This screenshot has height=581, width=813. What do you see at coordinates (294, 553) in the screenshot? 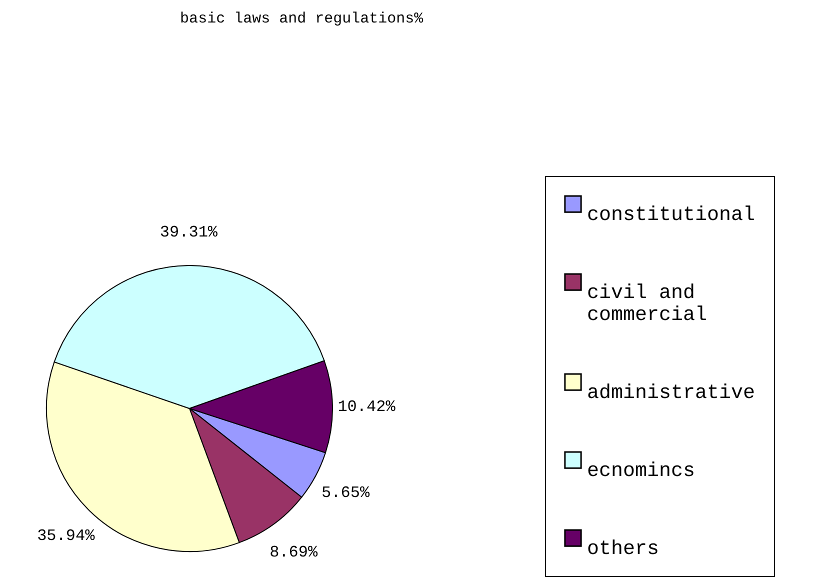
I see `data-label: 8.69%` at bounding box center [294, 553].